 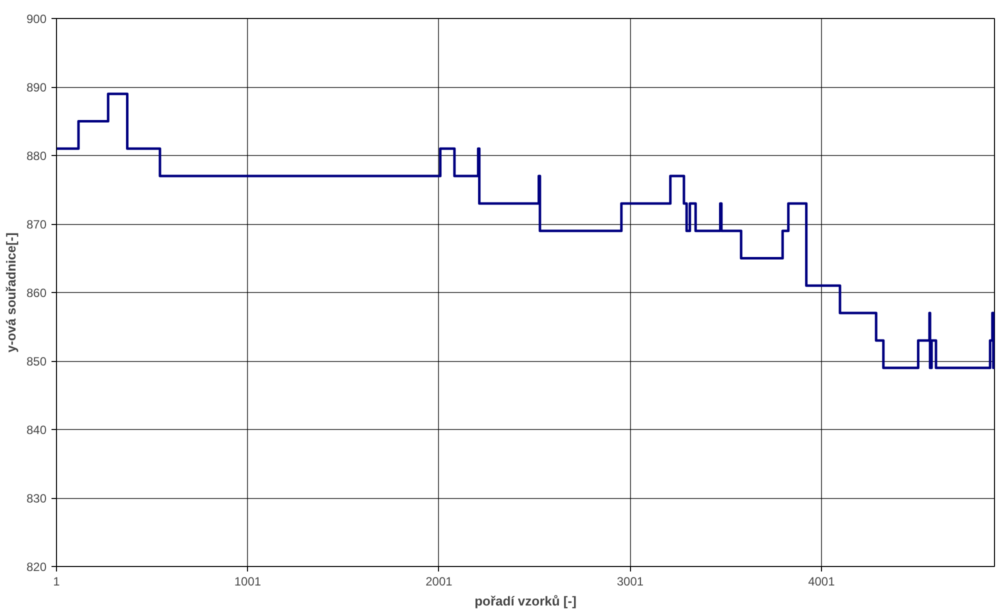 I want to click on x-tick-label: 2001, so click(x=439, y=581).